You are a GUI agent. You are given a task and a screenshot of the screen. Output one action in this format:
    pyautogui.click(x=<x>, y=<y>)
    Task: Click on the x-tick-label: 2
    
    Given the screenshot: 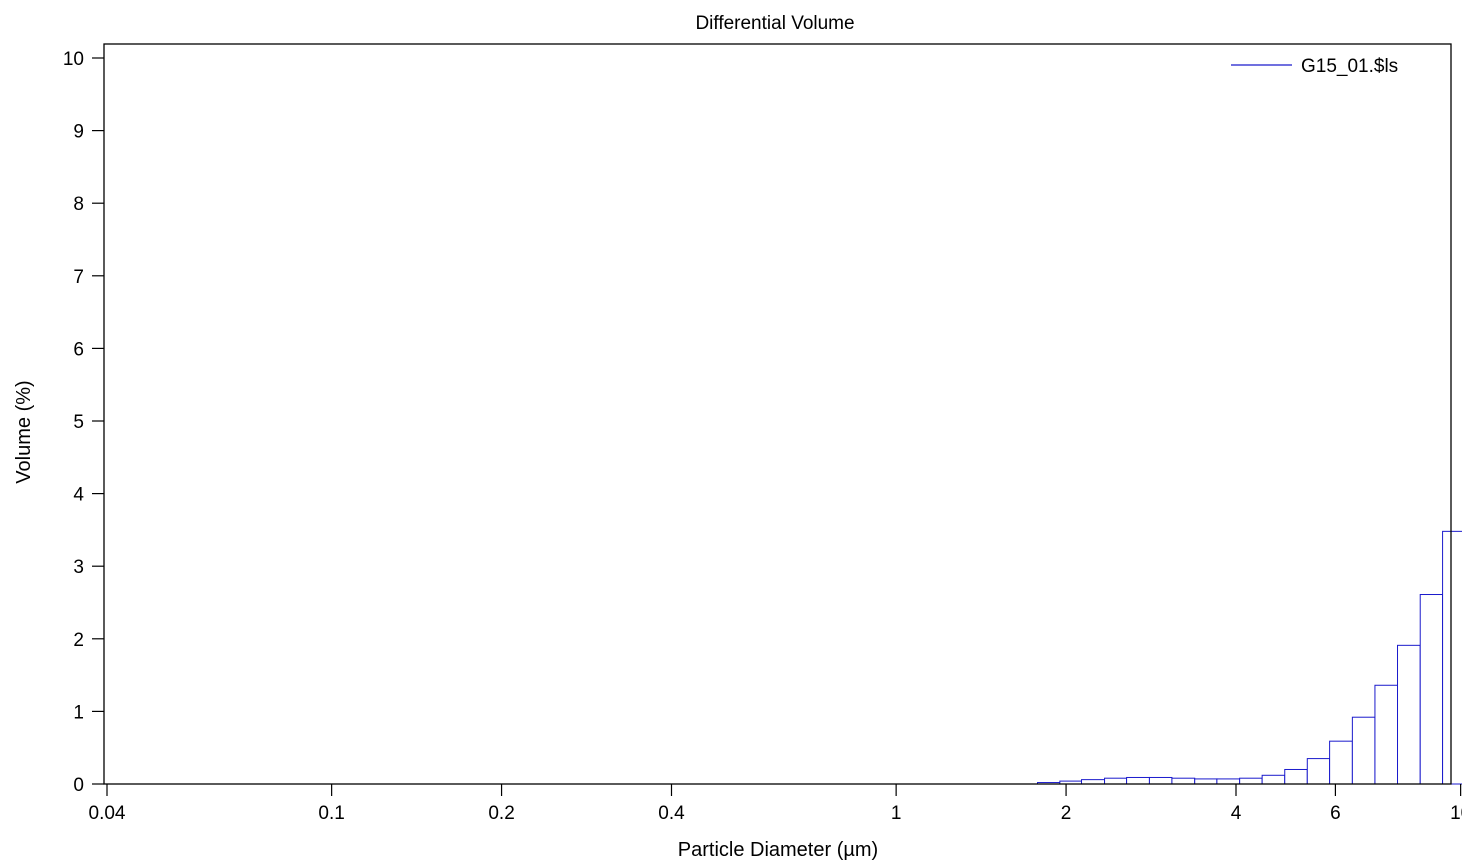 What is the action you would take?
    pyautogui.click(x=1066, y=813)
    